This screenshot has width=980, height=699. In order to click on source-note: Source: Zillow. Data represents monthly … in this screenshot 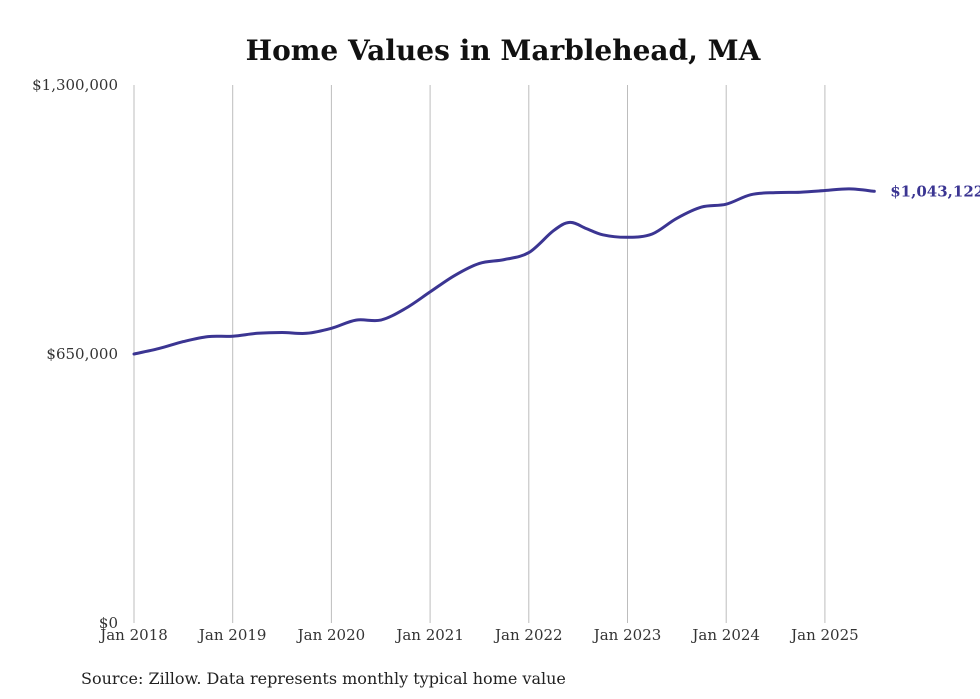, I will do `click(323, 678)`.